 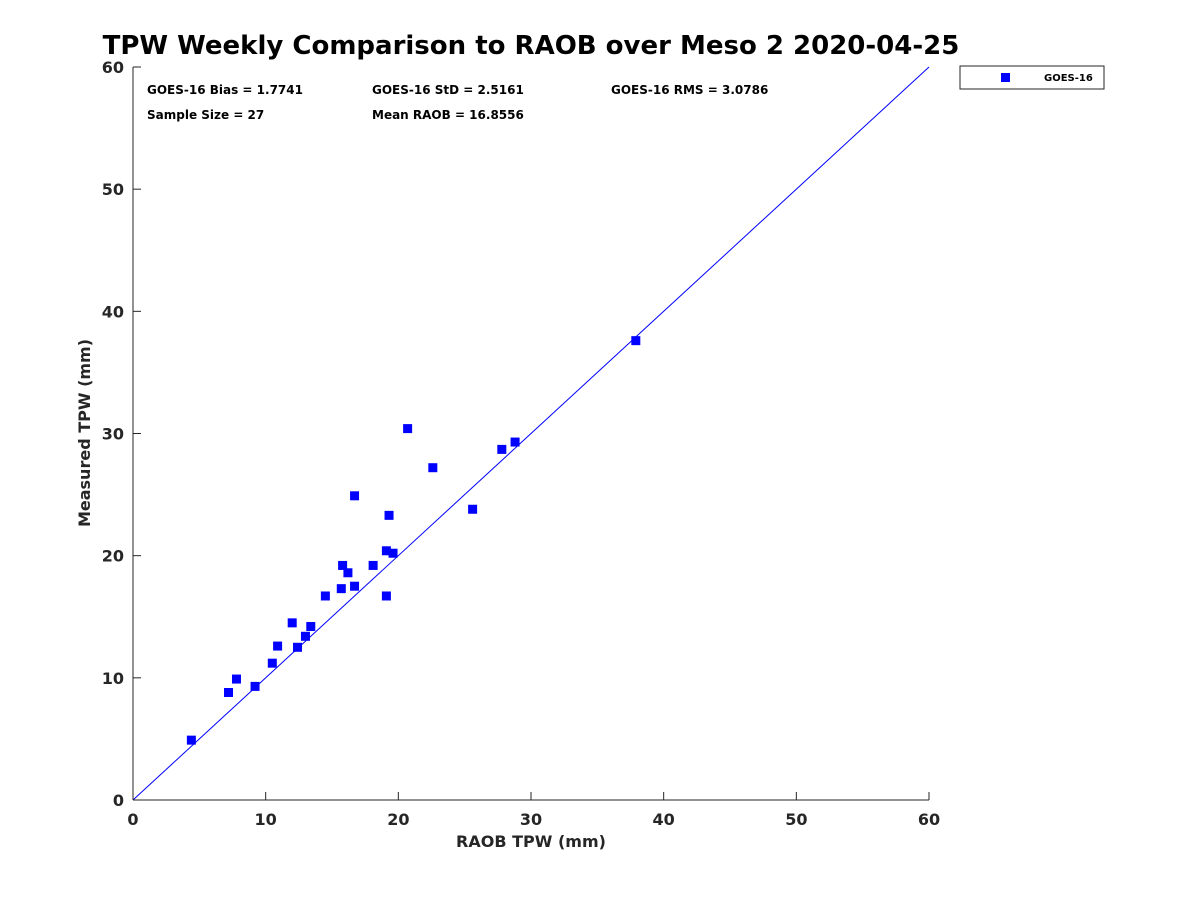 I want to click on y-tick-label: 50, so click(x=113, y=189).